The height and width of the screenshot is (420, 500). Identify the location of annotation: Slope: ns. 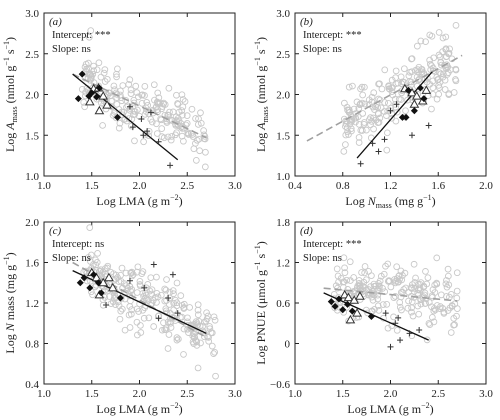
(322, 49).